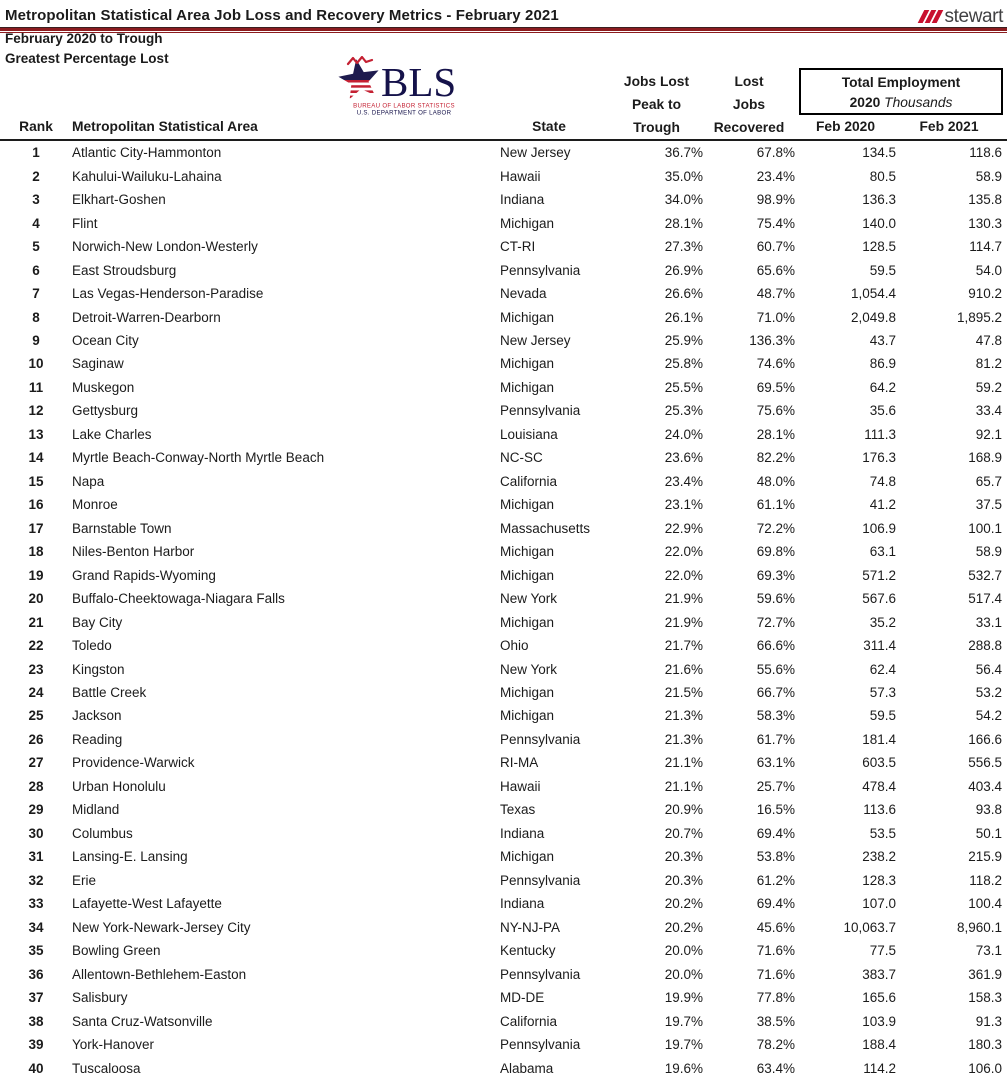  Describe the element at coordinates (147, 904) in the screenshot. I see `cell-msa: Lafayette-West Lafayette` at that location.